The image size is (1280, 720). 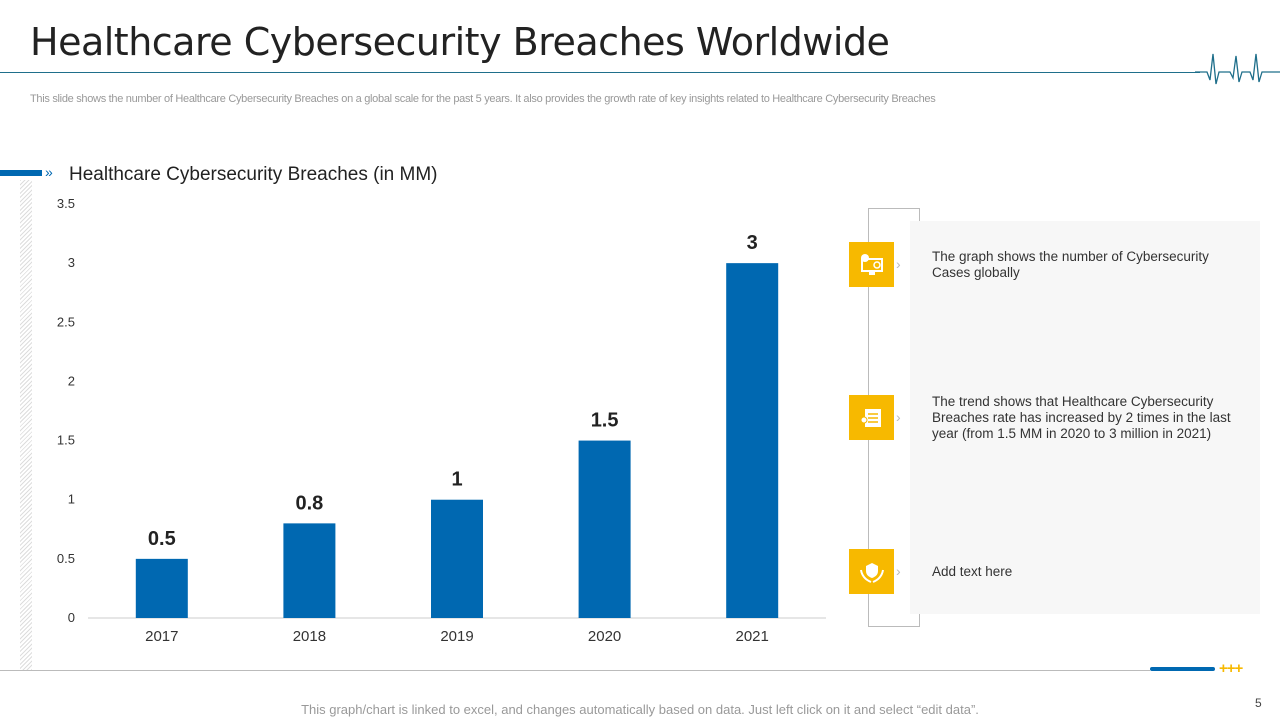 What do you see at coordinates (71, 499) in the screenshot?
I see `y-tick-label: 1` at bounding box center [71, 499].